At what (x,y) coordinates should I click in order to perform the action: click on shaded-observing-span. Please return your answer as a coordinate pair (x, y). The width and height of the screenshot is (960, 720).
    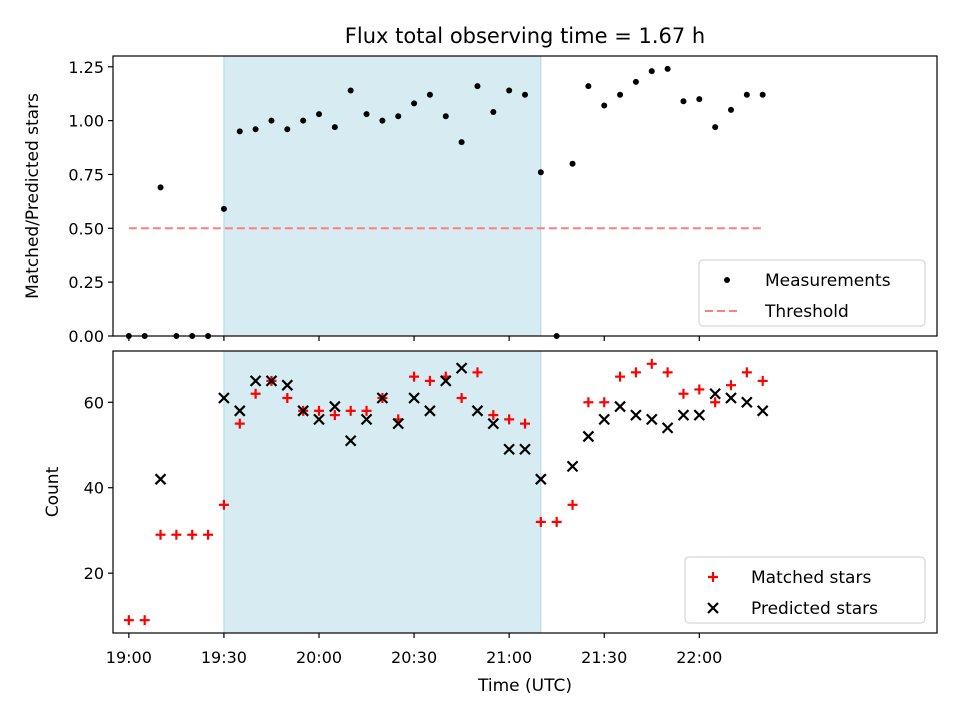
    Looking at the image, I should click on (382, 196).